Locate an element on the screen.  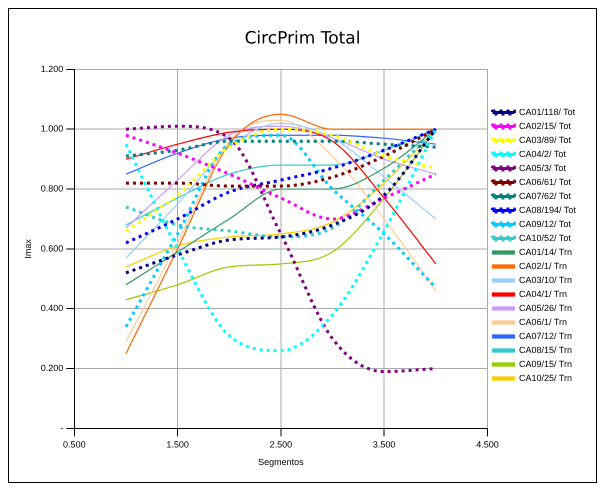
y-tick-label: 0.400 is located at coordinates (52, 308).